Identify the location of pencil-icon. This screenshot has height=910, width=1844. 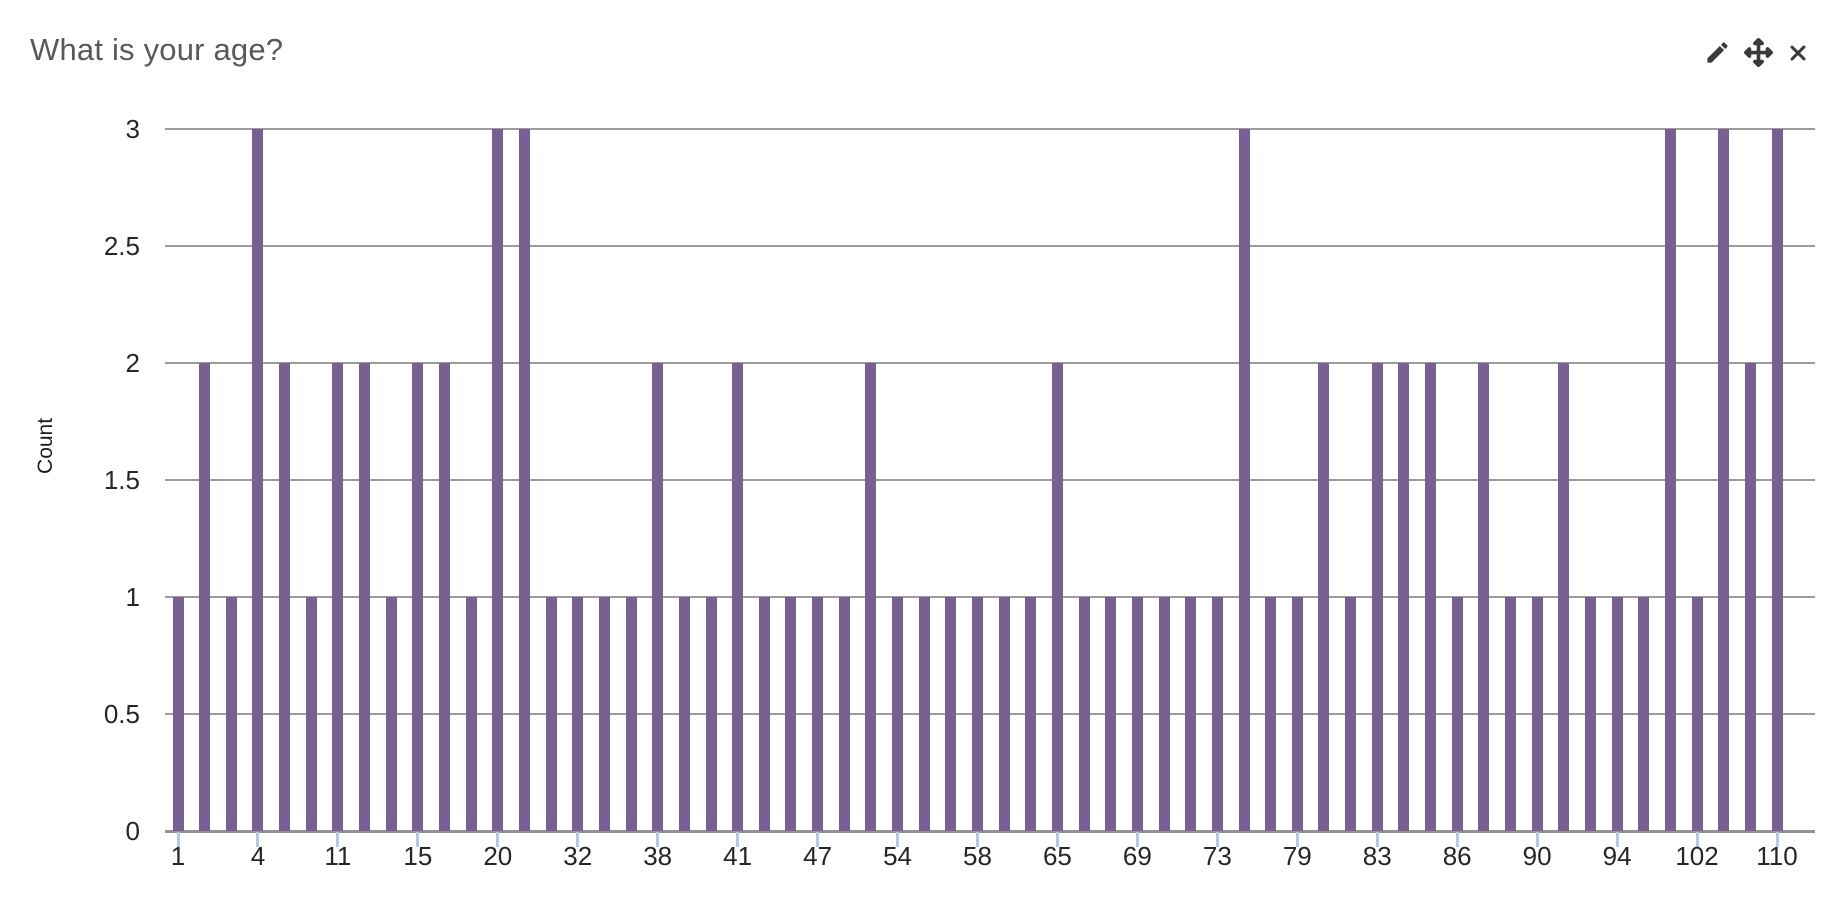
(1717, 52).